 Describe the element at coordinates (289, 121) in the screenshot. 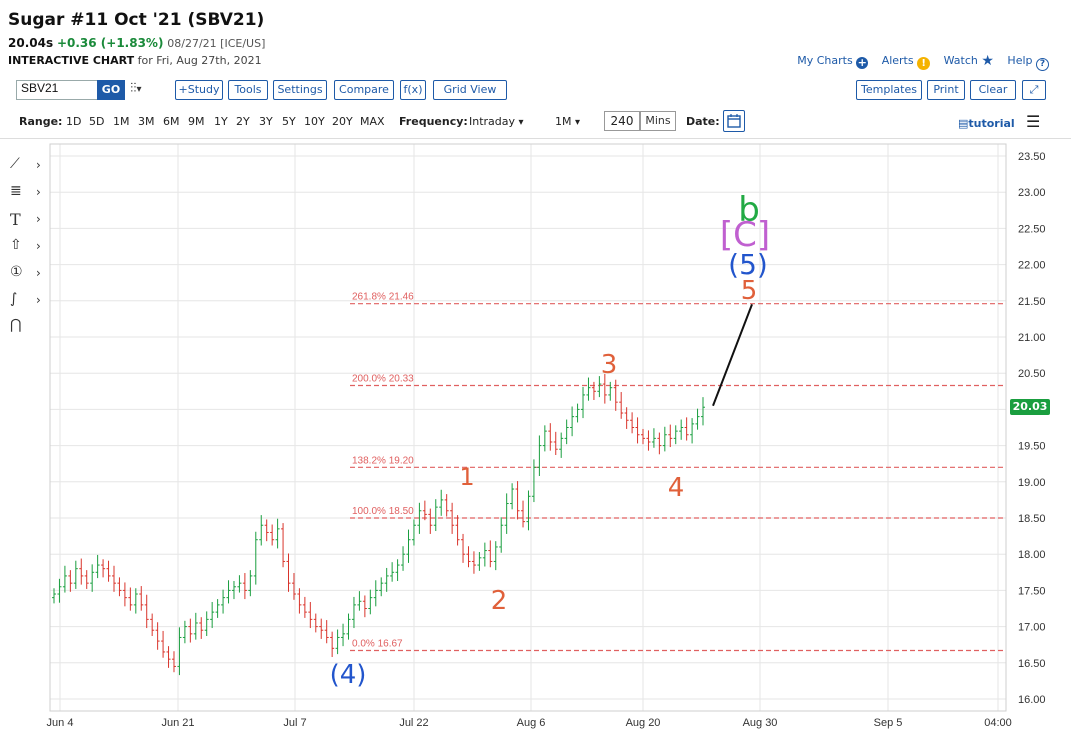

I see `range-5y: 5Y` at that location.